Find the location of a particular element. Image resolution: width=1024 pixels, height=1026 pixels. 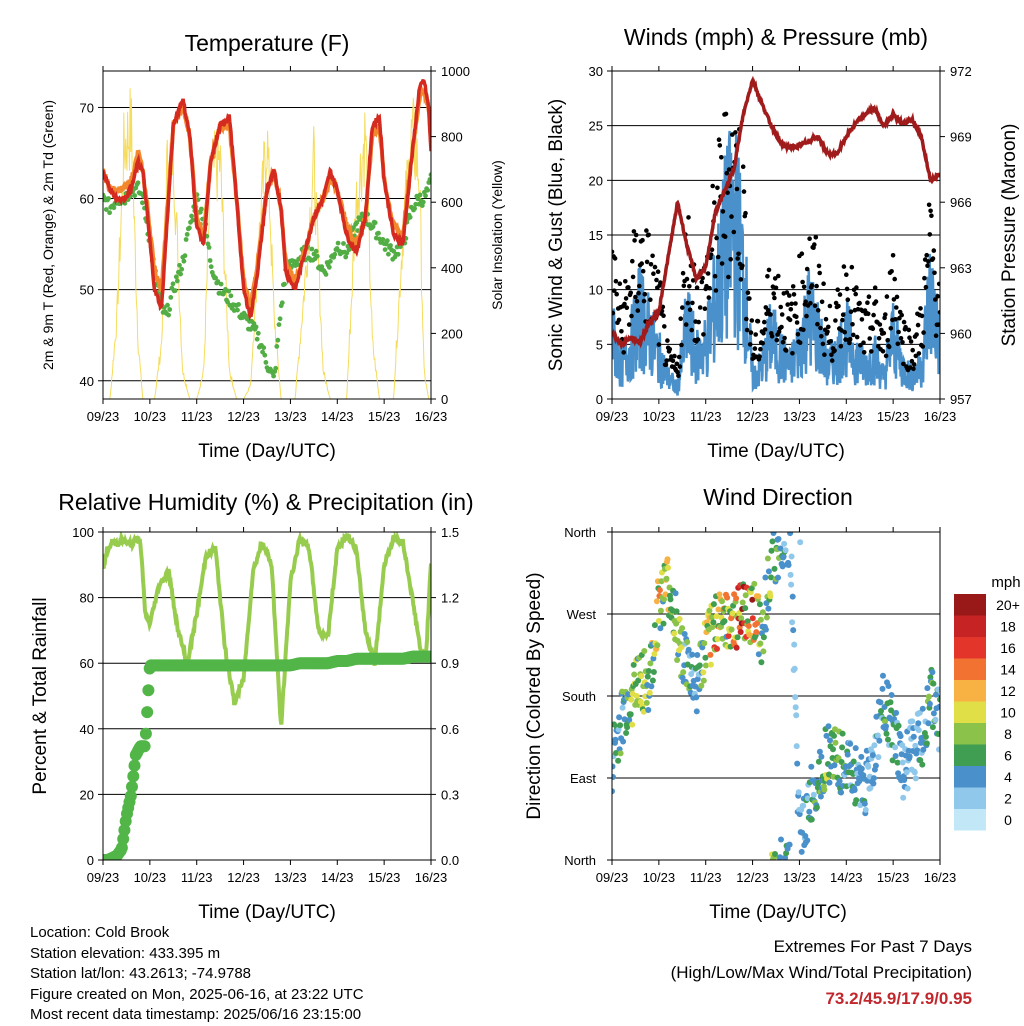

temperature-right-ticks: 0 200 400 600 800 1000 is located at coordinates (450, 235).